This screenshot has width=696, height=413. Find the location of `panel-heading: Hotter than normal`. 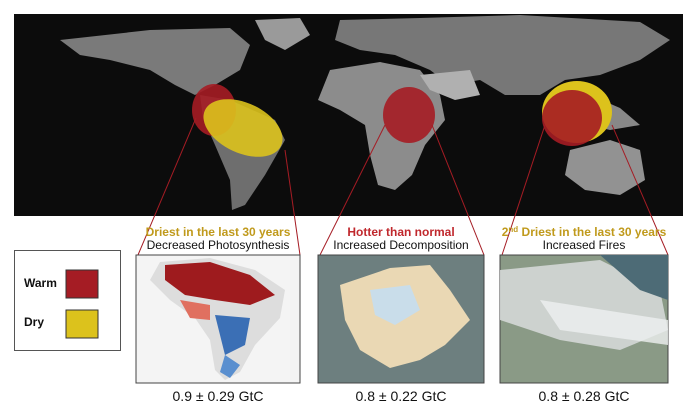

panel-heading: Hotter than normal is located at coordinates (400, 232).